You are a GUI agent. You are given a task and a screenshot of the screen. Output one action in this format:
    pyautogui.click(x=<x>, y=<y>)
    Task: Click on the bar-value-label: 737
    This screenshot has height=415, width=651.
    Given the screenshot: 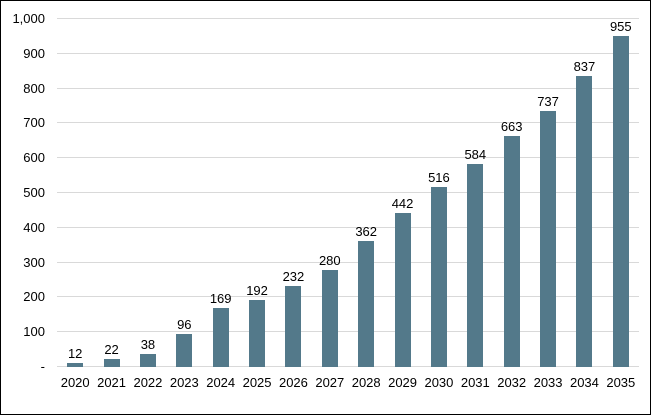 What is the action you would take?
    pyautogui.click(x=548, y=101)
    